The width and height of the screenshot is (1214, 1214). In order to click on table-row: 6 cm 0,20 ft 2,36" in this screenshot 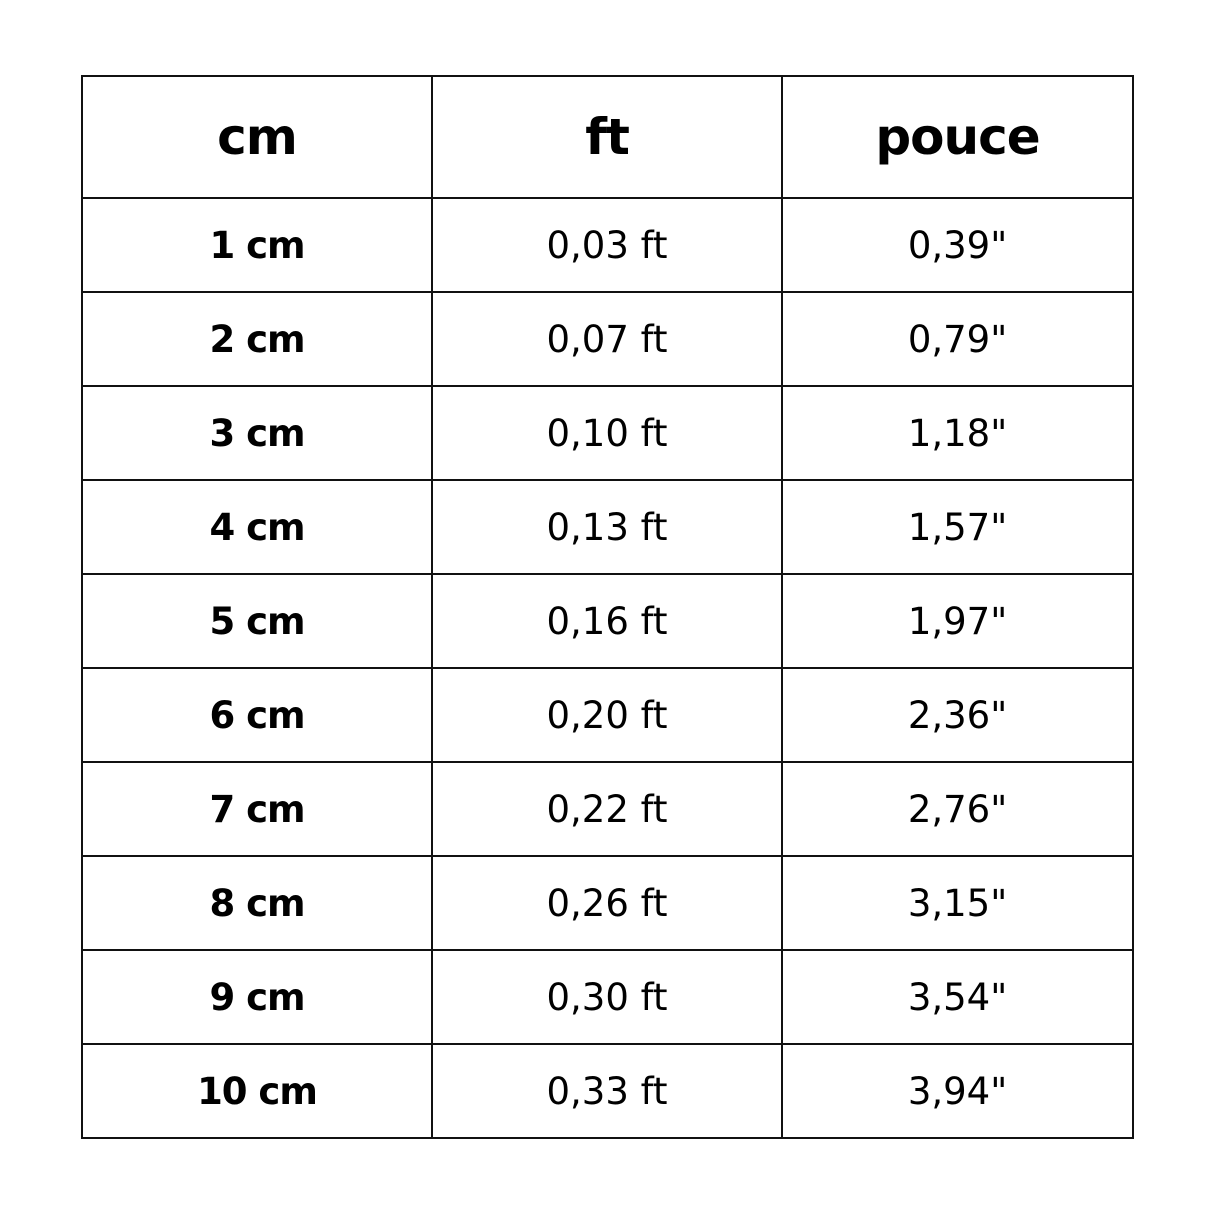, I will do `click(607, 715)`.